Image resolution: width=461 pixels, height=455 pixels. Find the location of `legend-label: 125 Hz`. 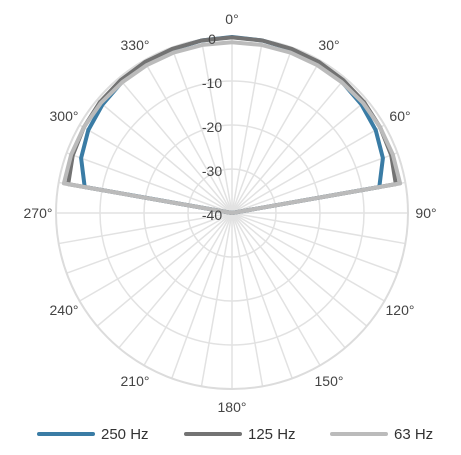

legend-label: 125 Hz is located at coordinates (272, 434).